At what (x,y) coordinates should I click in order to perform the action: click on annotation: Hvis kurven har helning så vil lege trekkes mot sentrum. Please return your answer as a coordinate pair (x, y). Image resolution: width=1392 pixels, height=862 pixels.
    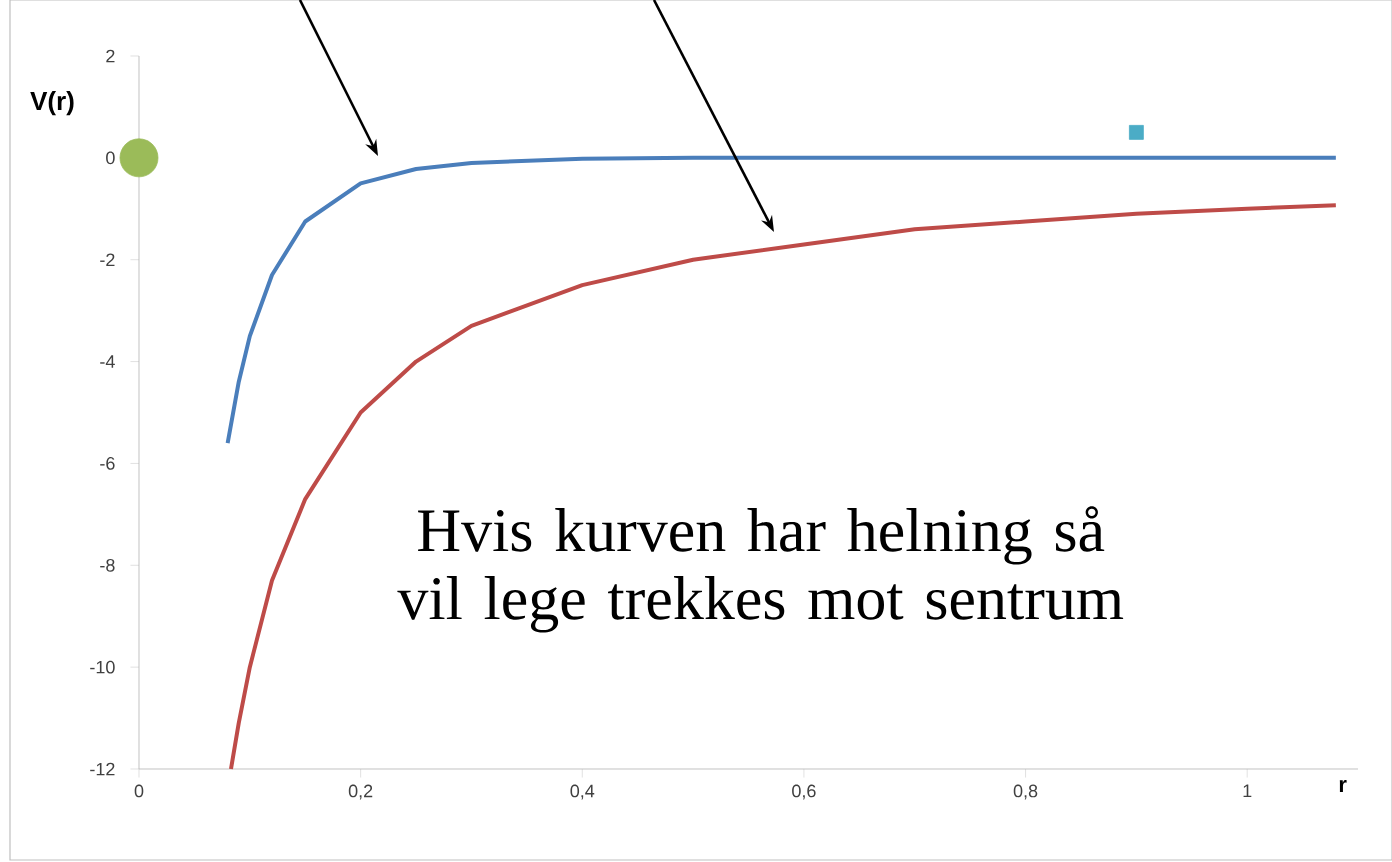
    Looking at the image, I should click on (760, 569).